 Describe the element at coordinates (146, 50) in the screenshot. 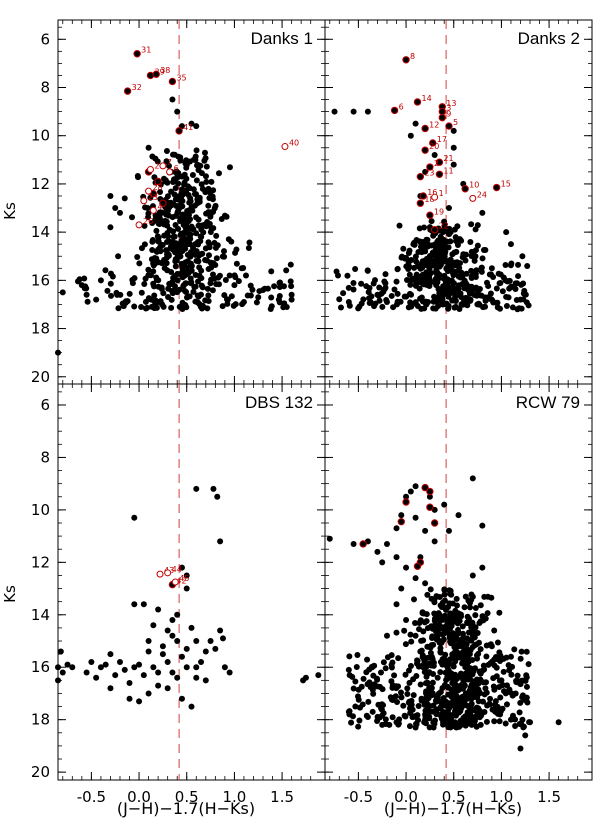

I see `member-label: 31` at that location.